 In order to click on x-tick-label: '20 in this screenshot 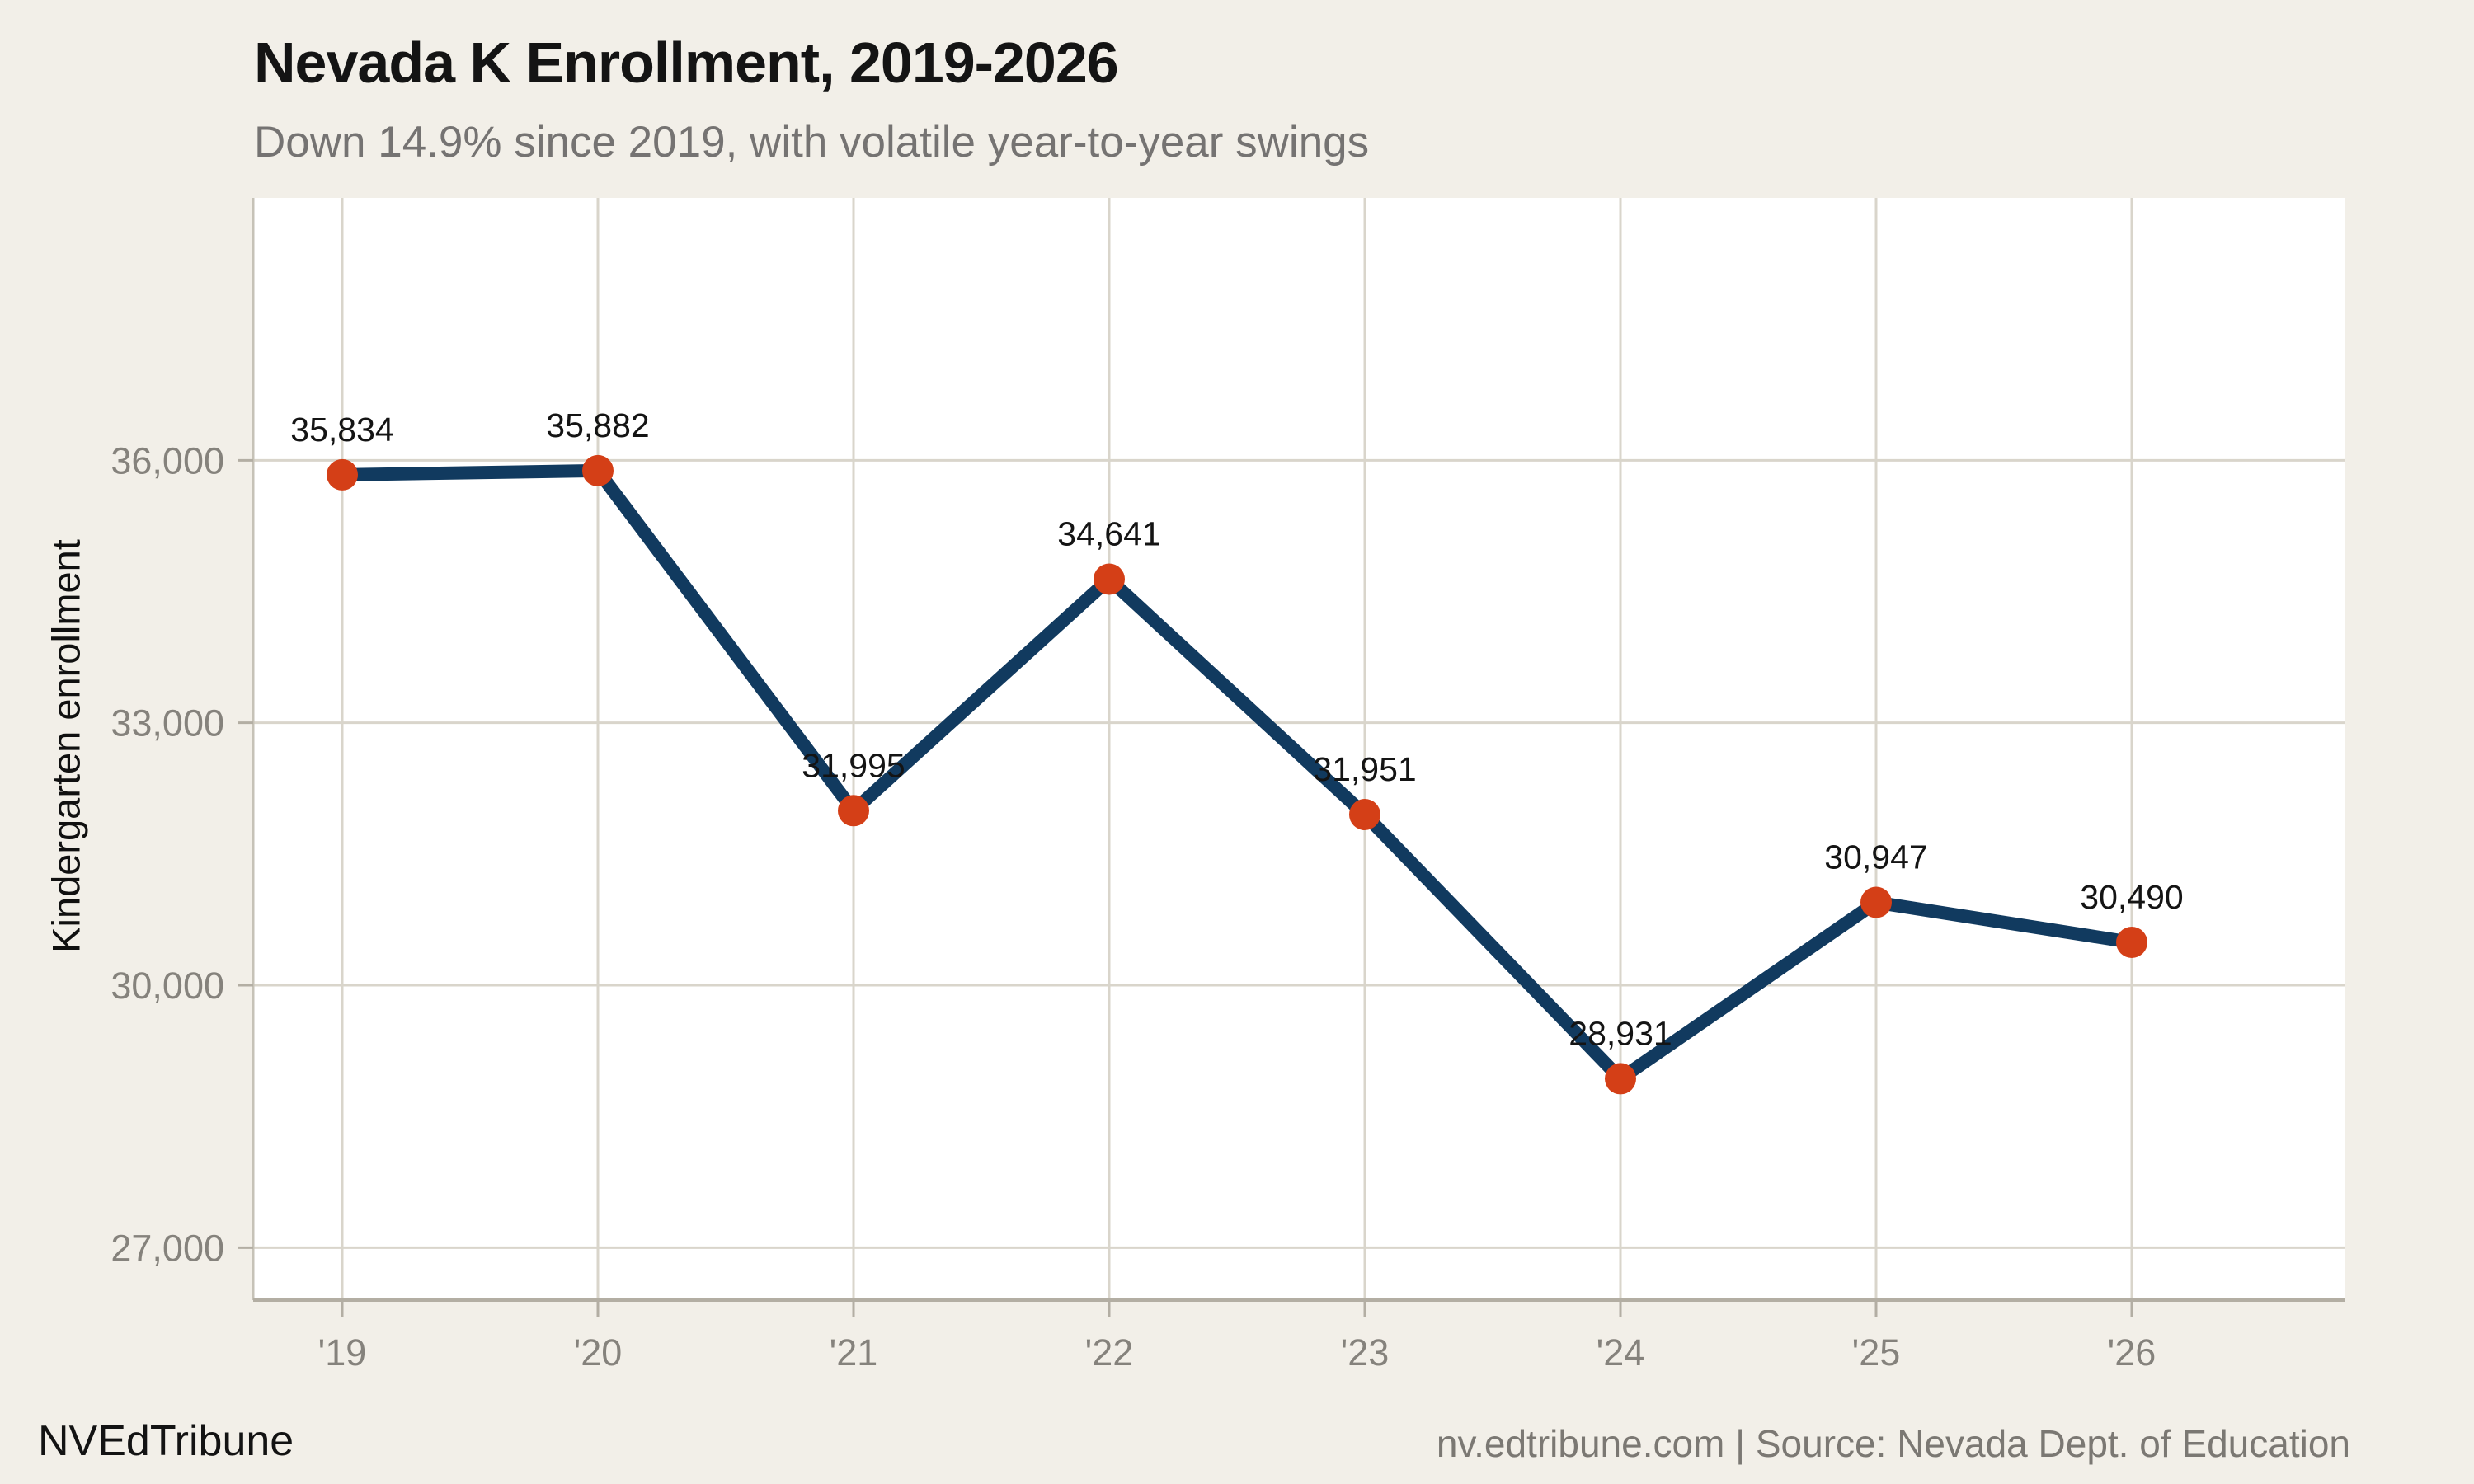, I will do `click(598, 1352)`.